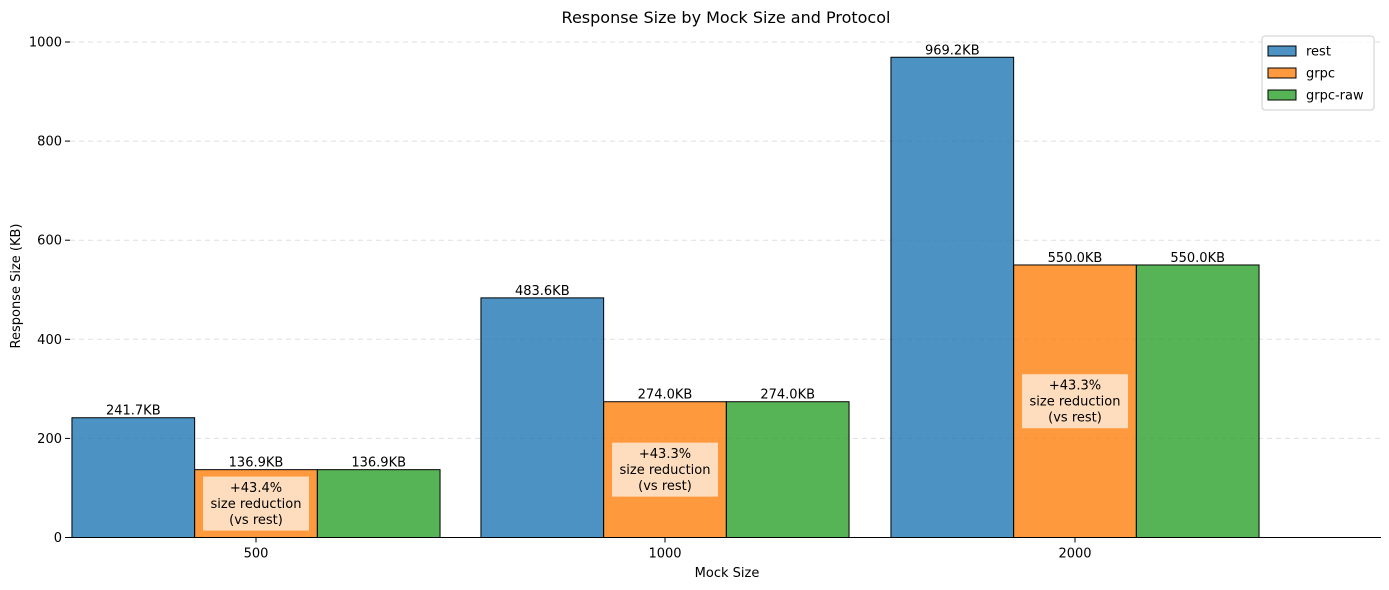 The image size is (1389, 590). What do you see at coordinates (256, 488) in the screenshot?
I see `annotation-line: +43.4%` at bounding box center [256, 488].